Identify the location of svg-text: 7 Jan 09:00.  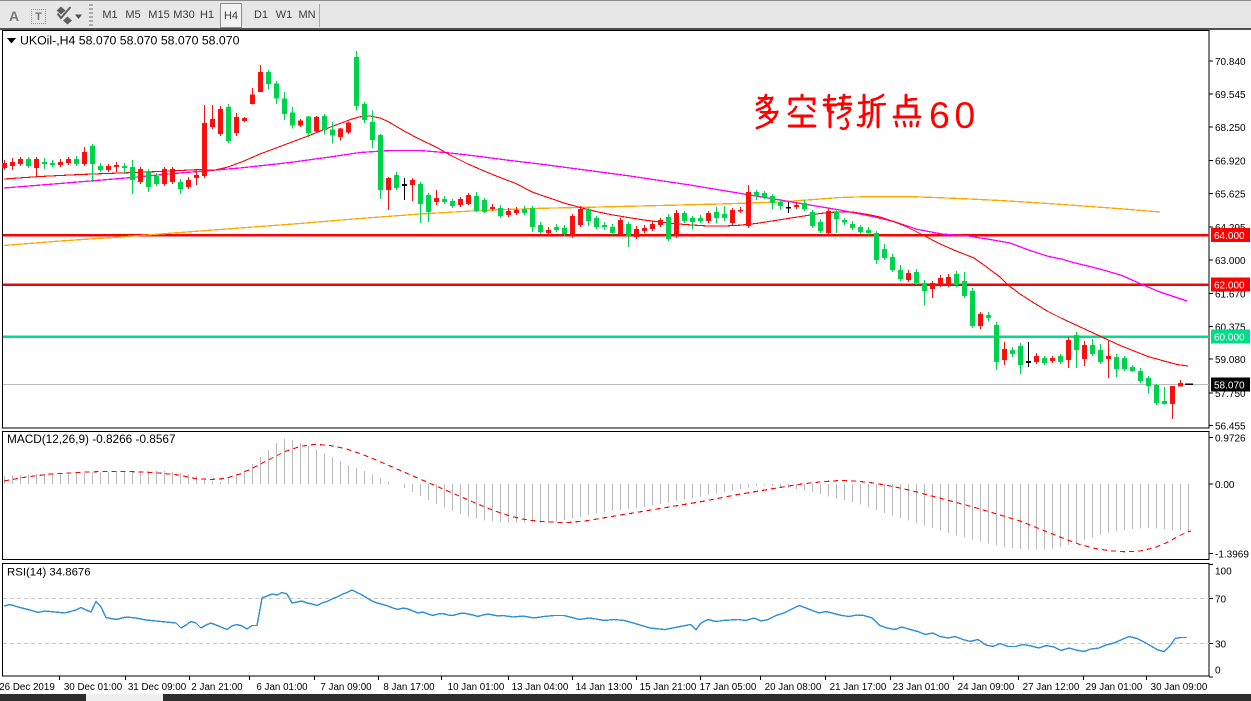
(346, 687).